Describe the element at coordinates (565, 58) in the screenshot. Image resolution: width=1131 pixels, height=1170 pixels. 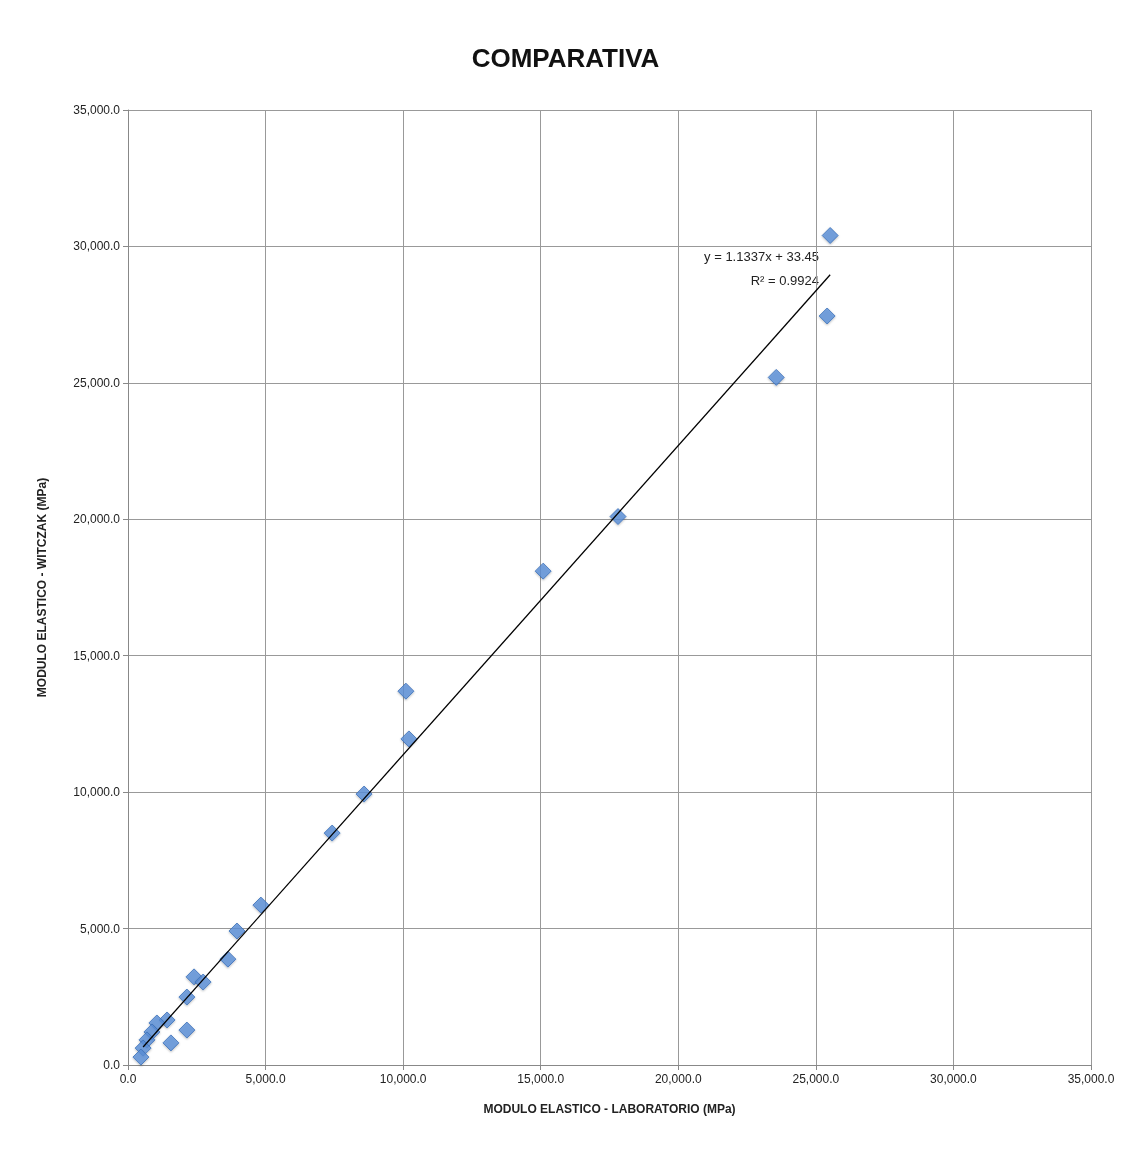
I see `chart-title: COMPARATIVA` at that location.